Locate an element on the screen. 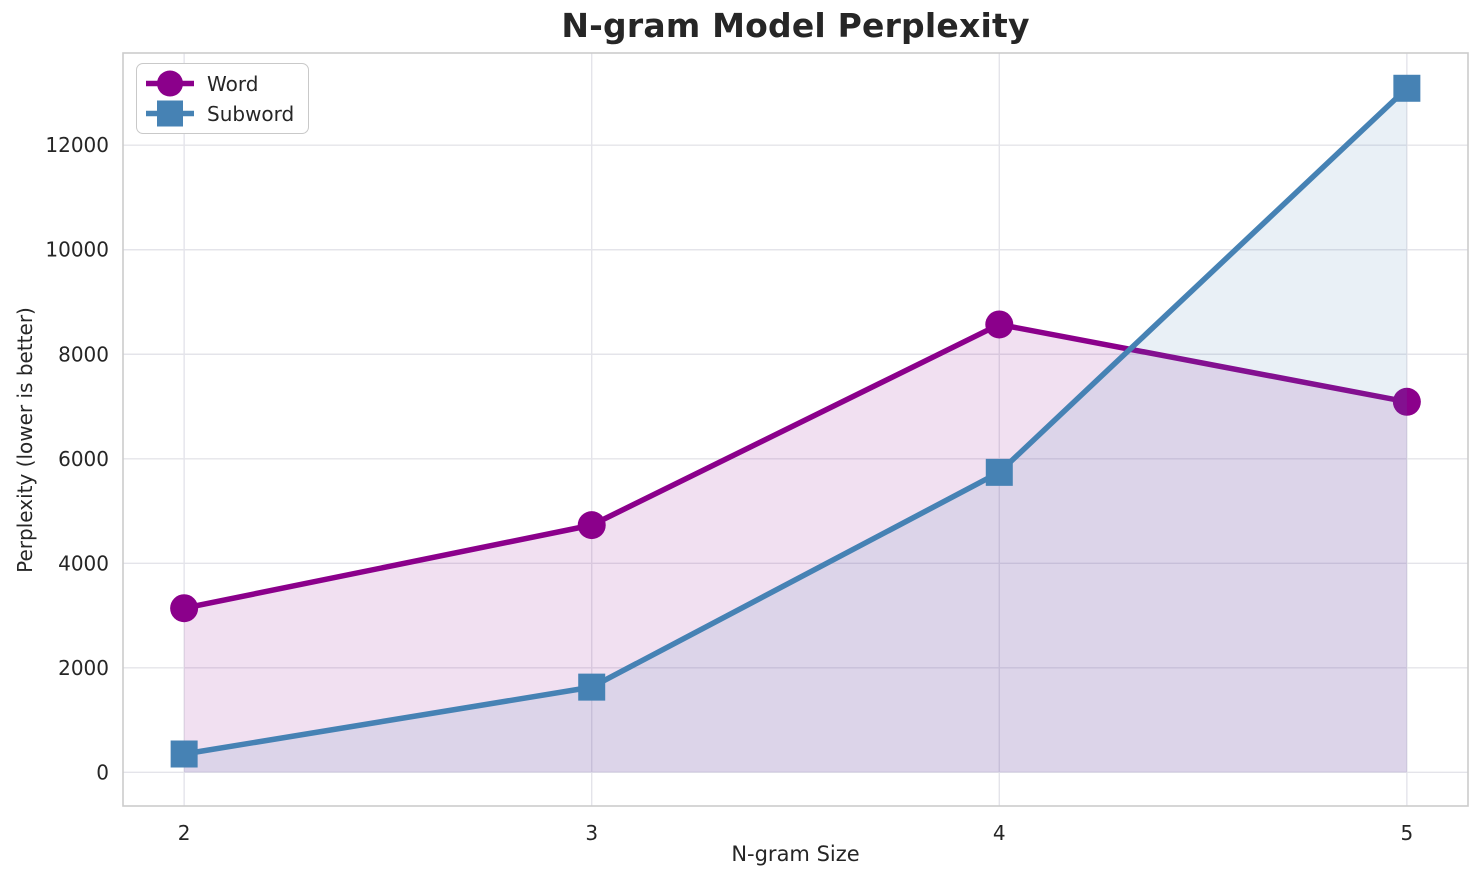  chart-title: N-gram Model Perplexity is located at coordinates (795, 25).